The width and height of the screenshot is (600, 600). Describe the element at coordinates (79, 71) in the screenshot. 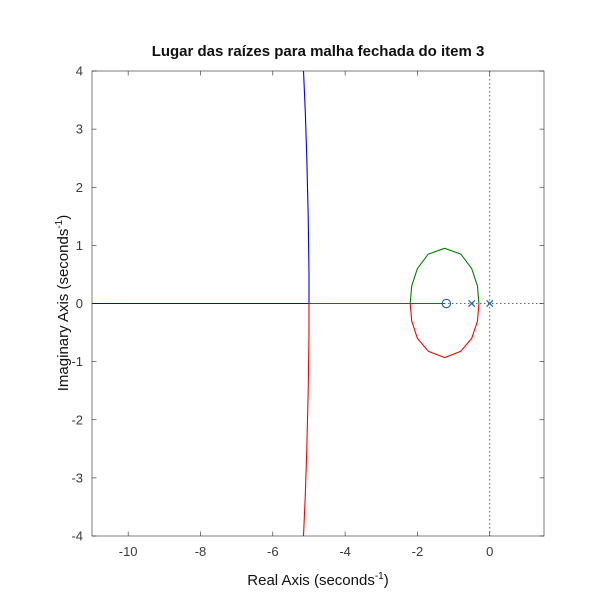

I see `y-tick-label: 4` at that location.